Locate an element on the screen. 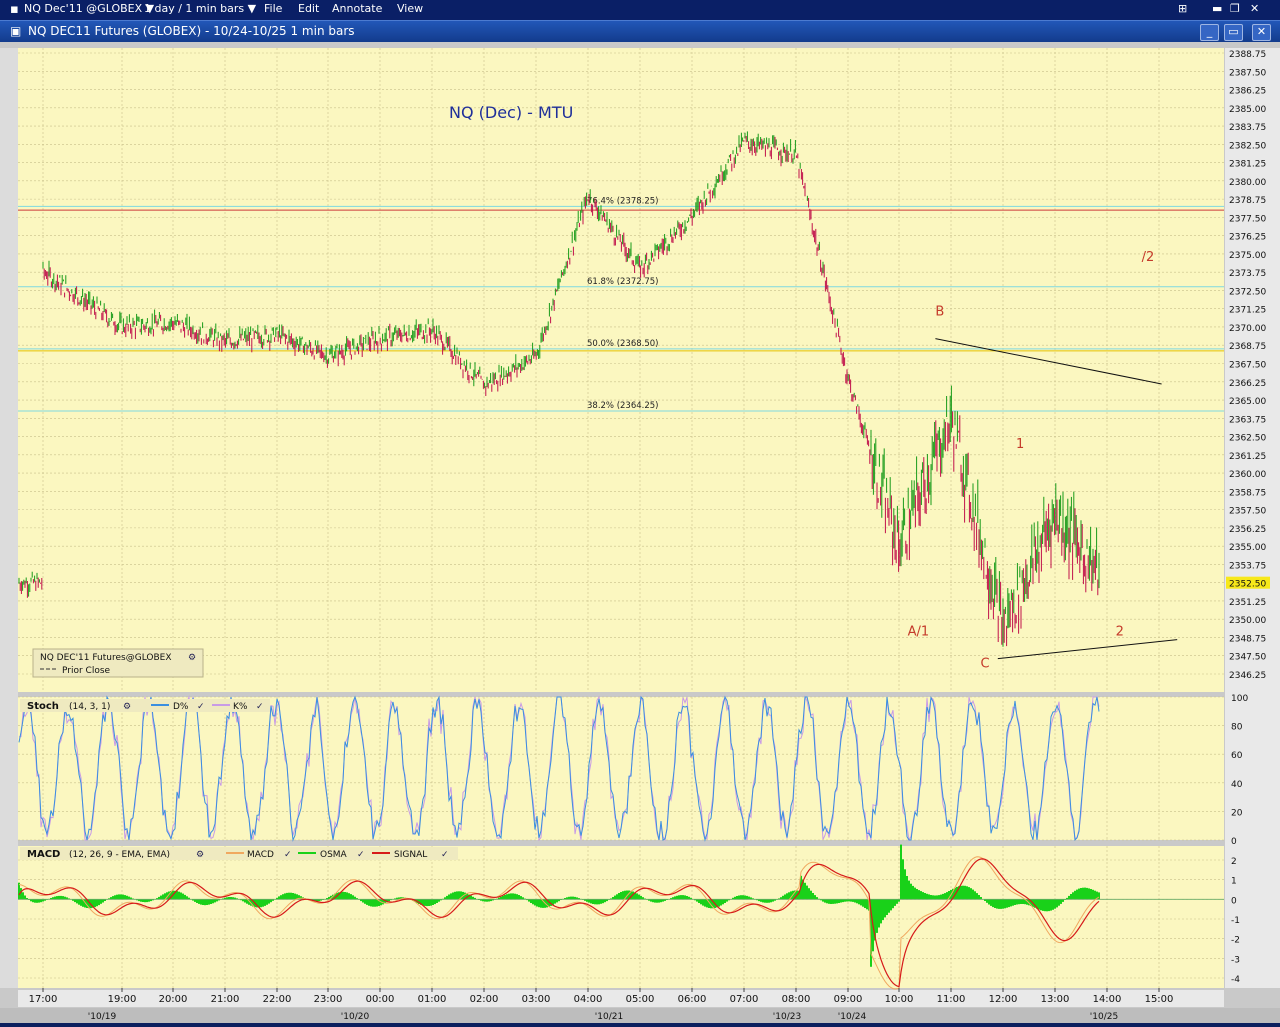 Image resolution: width=1280 pixels, height=1027 pixels. macd-panel-bg is located at coordinates (621, 917).